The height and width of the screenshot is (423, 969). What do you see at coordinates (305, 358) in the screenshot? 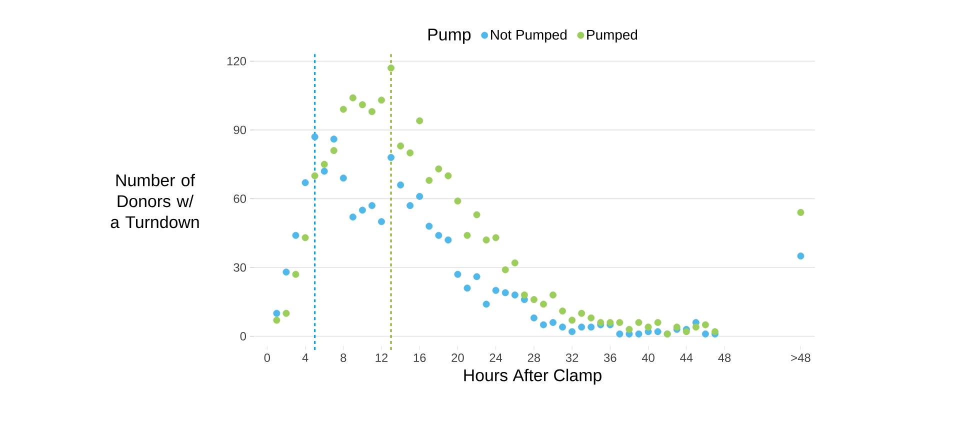
I see `x-tick-label: 4` at bounding box center [305, 358].